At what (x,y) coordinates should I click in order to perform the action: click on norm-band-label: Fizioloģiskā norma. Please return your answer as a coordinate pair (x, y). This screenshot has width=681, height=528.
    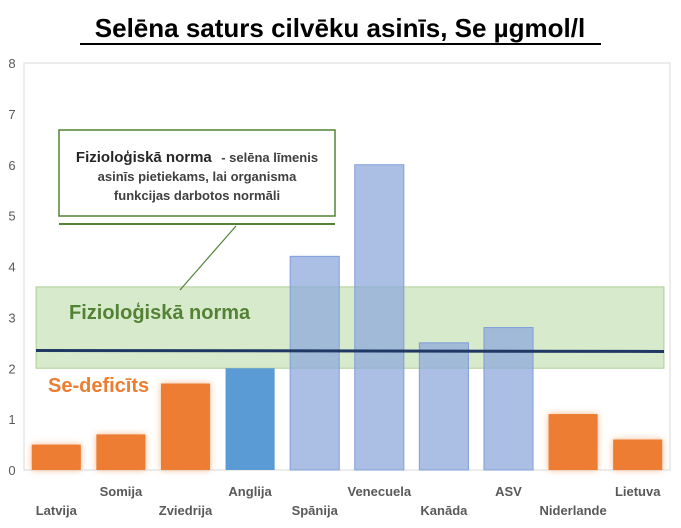
    Looking at the image, I should click on (160, 313).